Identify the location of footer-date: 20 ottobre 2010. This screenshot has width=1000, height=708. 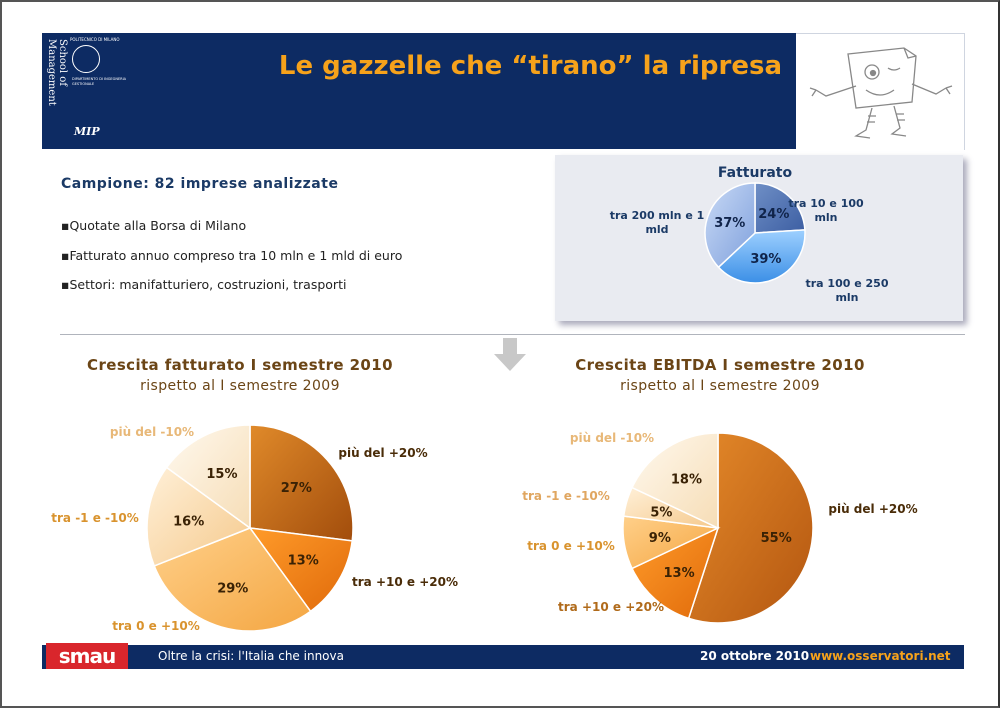
(755, 656).